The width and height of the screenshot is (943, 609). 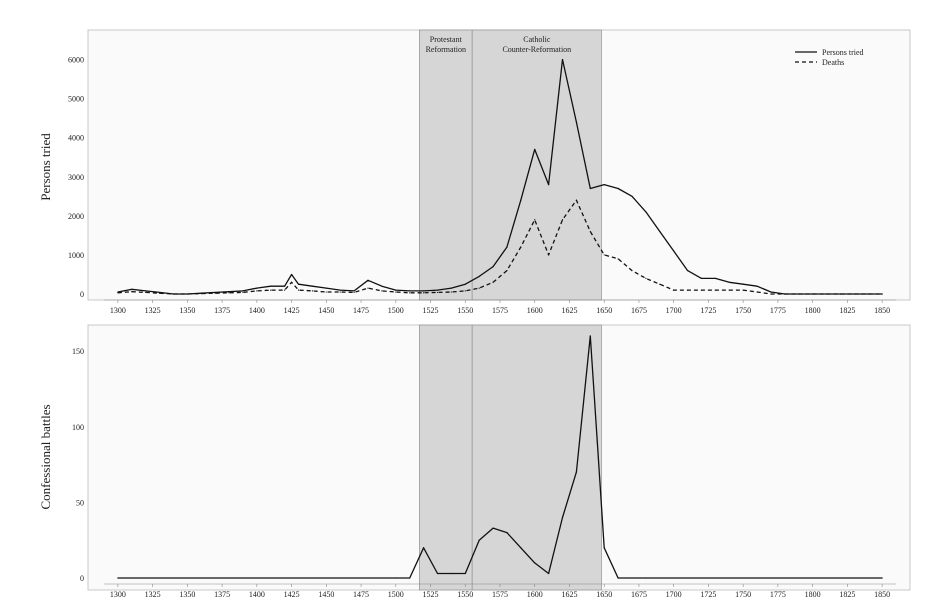 I want to click on x-tick-label: 1425, so click(x=292, y=594).